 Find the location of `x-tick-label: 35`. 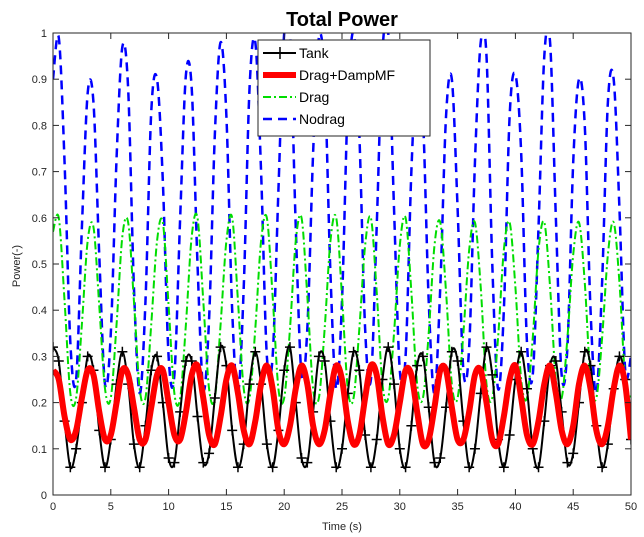

x-tick-label: 35 is located at coordinates (457, 507).